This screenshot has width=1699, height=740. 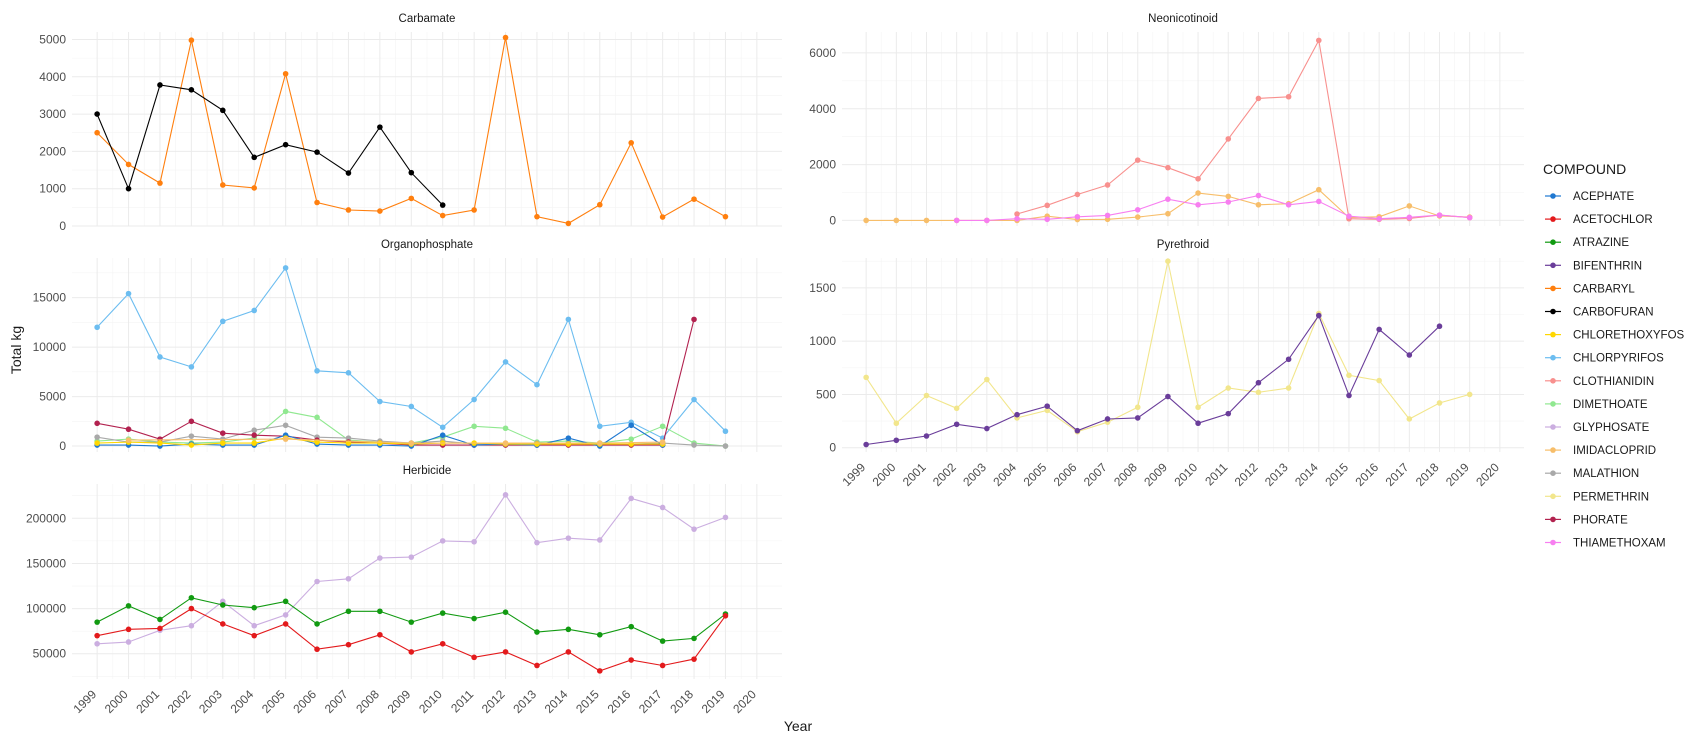 I want to click on y-tick-label: 150000, so click(x=46, y=563).